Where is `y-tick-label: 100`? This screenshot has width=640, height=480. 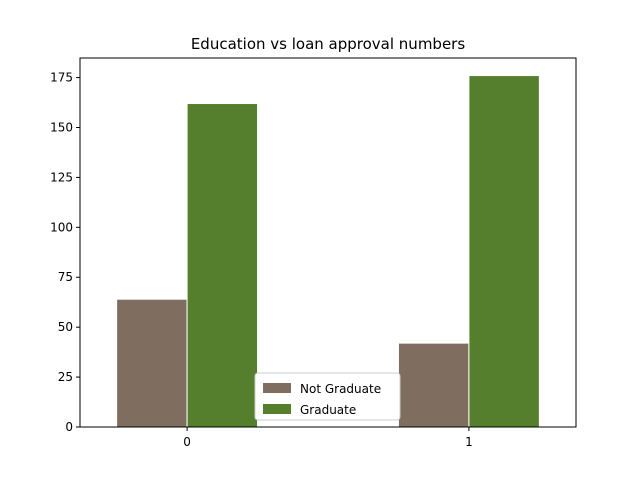 y-tick-label: 100 is located at coordinates (61, 227).